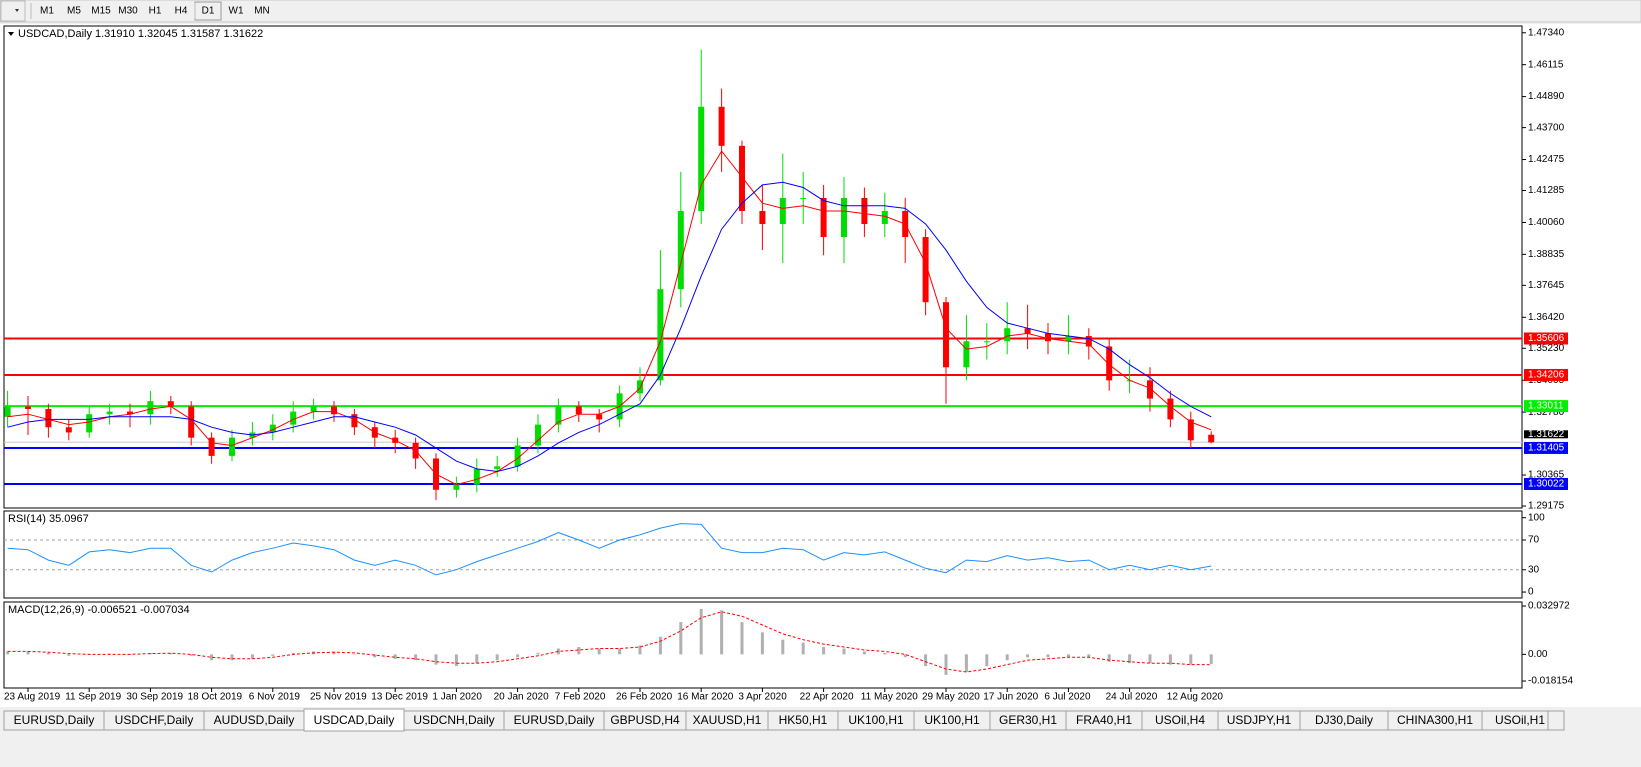  What do you see at coordinates (1520, 720) in the screenshot?
I see `symbol-tab-label: USOil,H1` at bounding box center [1520, 720].